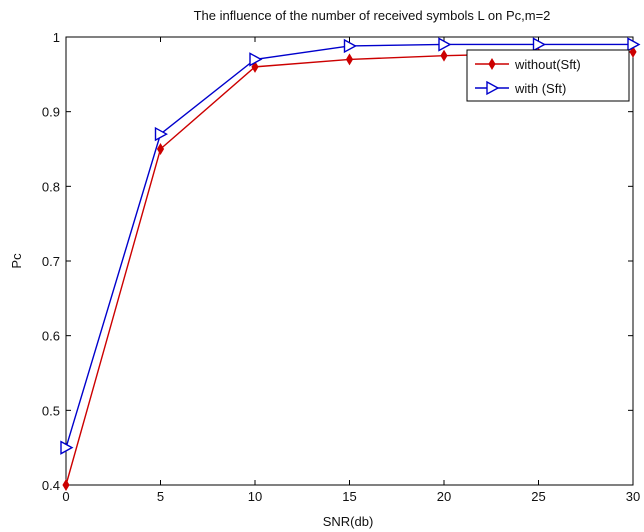 The height and width of the screenshot is (532, 644). I want to click on legend-box, so click(548, 75).